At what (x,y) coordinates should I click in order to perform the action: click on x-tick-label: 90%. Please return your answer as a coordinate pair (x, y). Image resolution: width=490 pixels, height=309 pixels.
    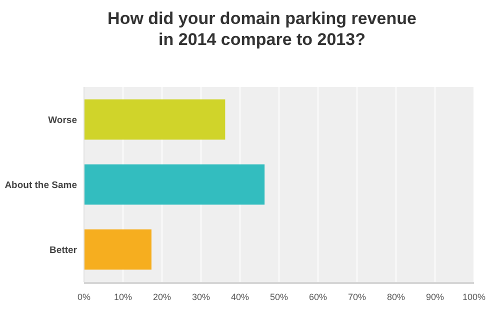
    Looking at the image, I should click on (435, 297).